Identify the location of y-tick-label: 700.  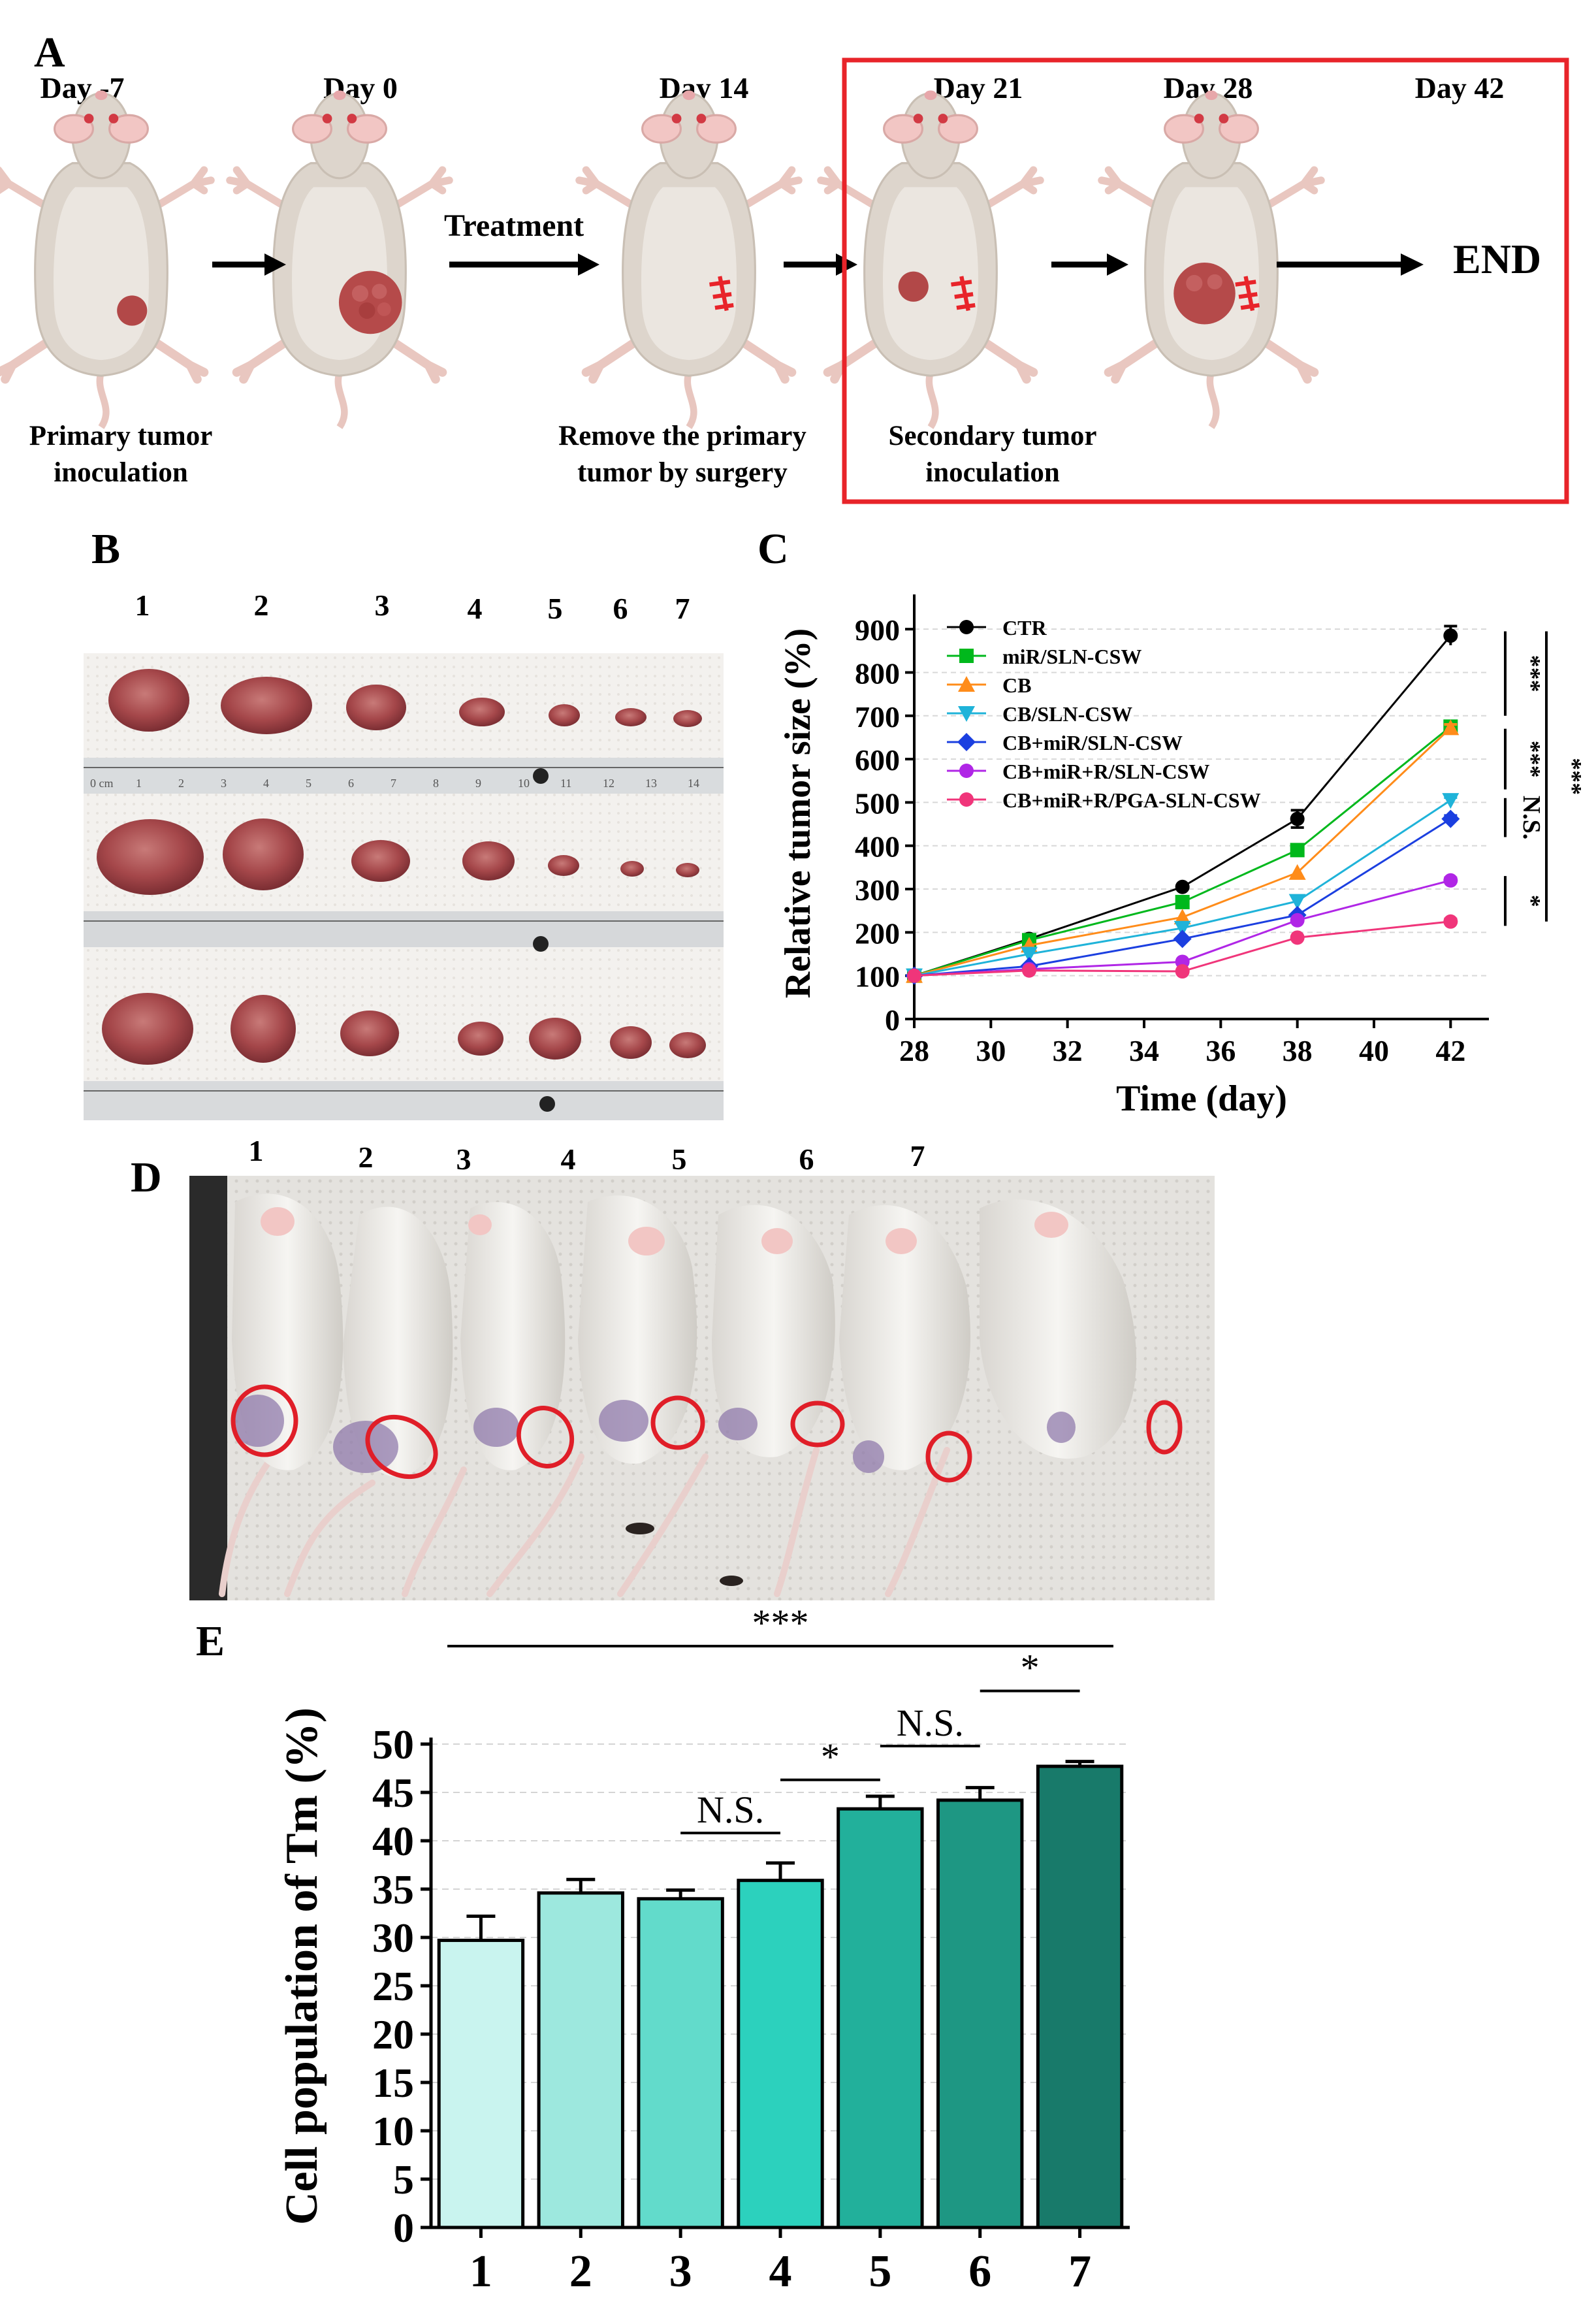
(877, 717).